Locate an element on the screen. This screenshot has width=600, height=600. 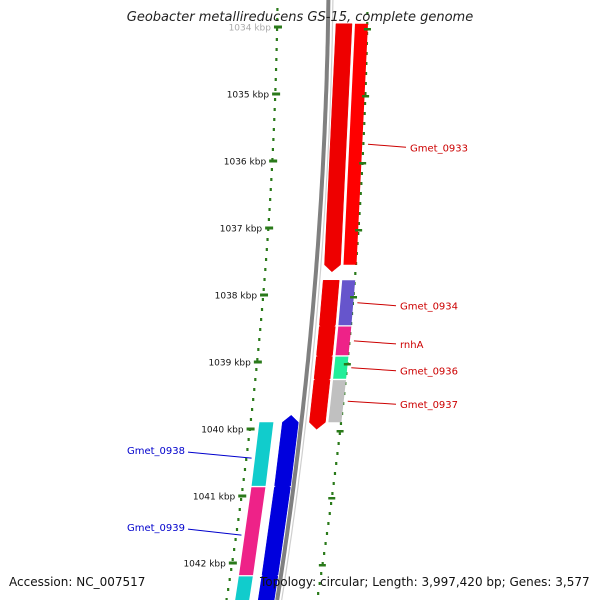
scale-tick-label: 1035 kbp is located at coordinates (248, 96).